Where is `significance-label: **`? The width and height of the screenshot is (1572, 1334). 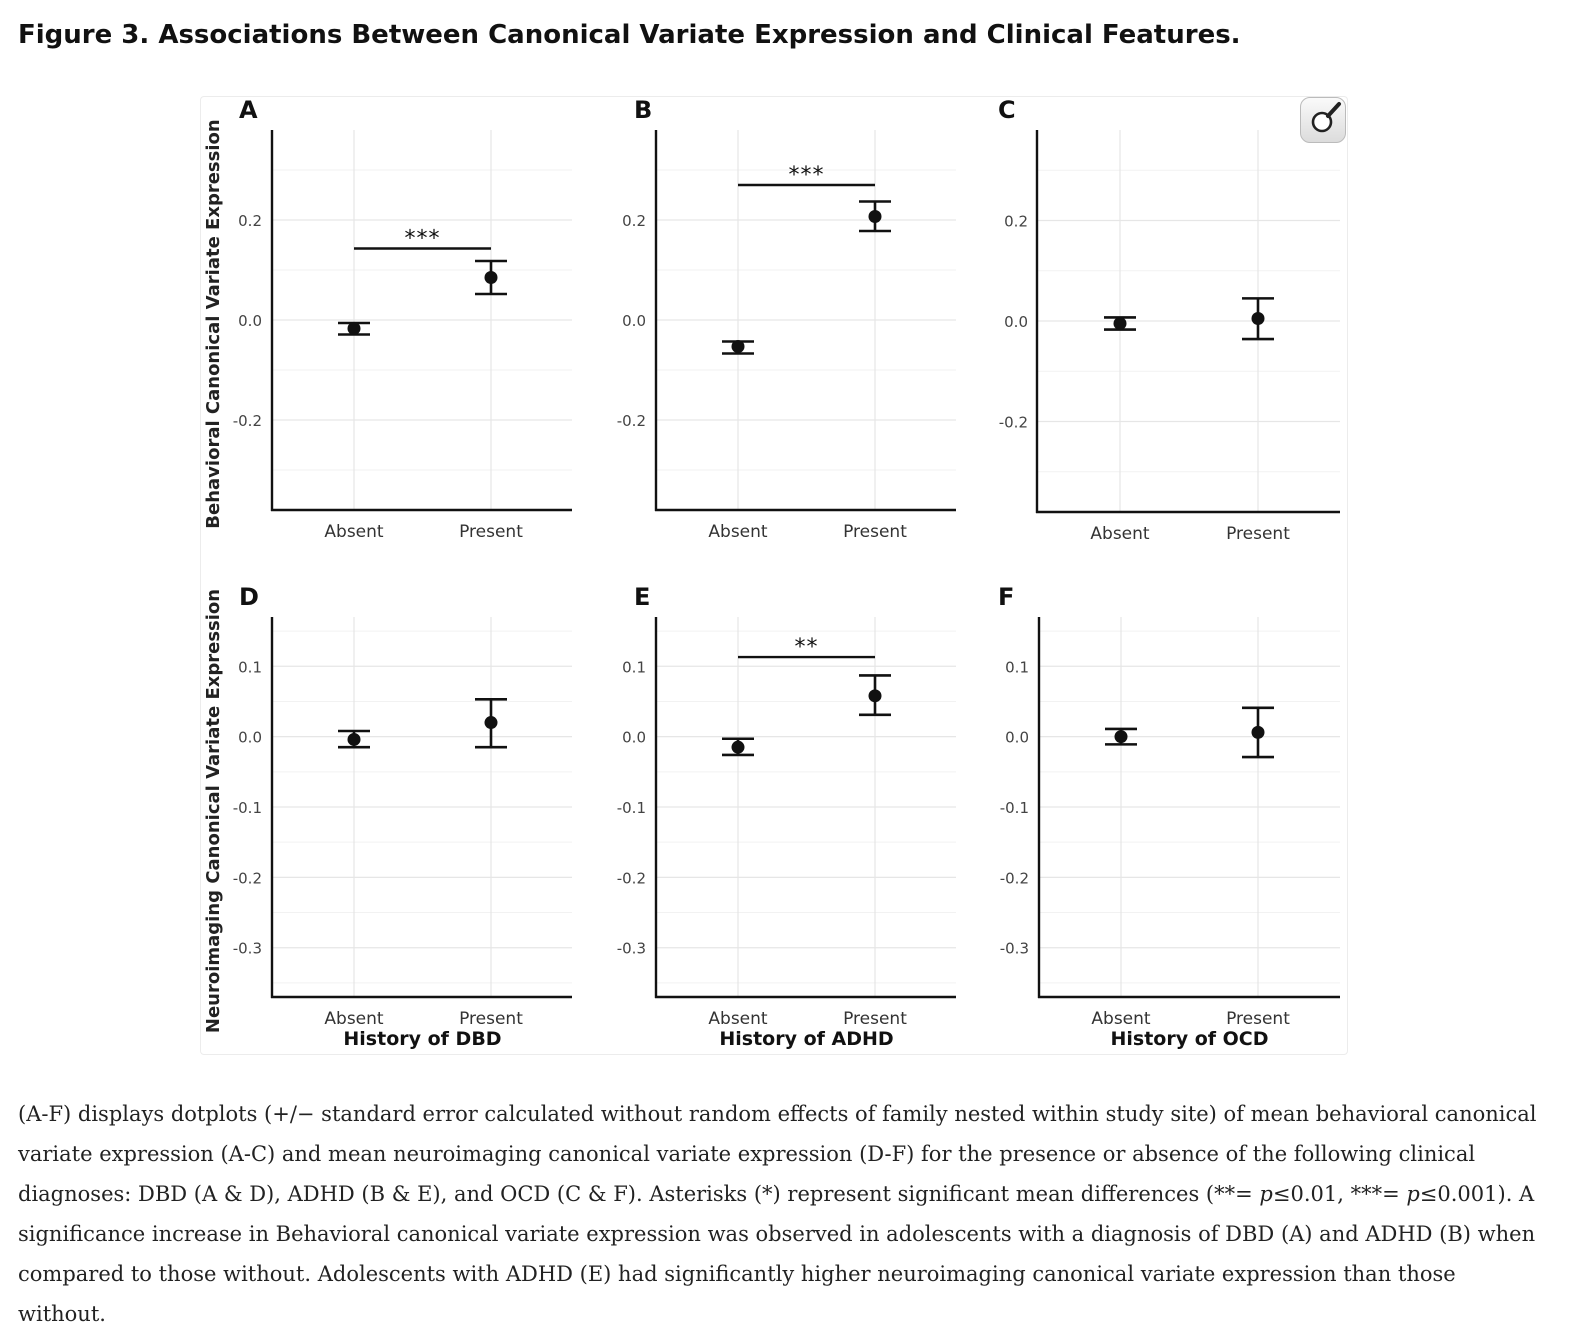
significance-label: ** is located at coordinates (807, 647).